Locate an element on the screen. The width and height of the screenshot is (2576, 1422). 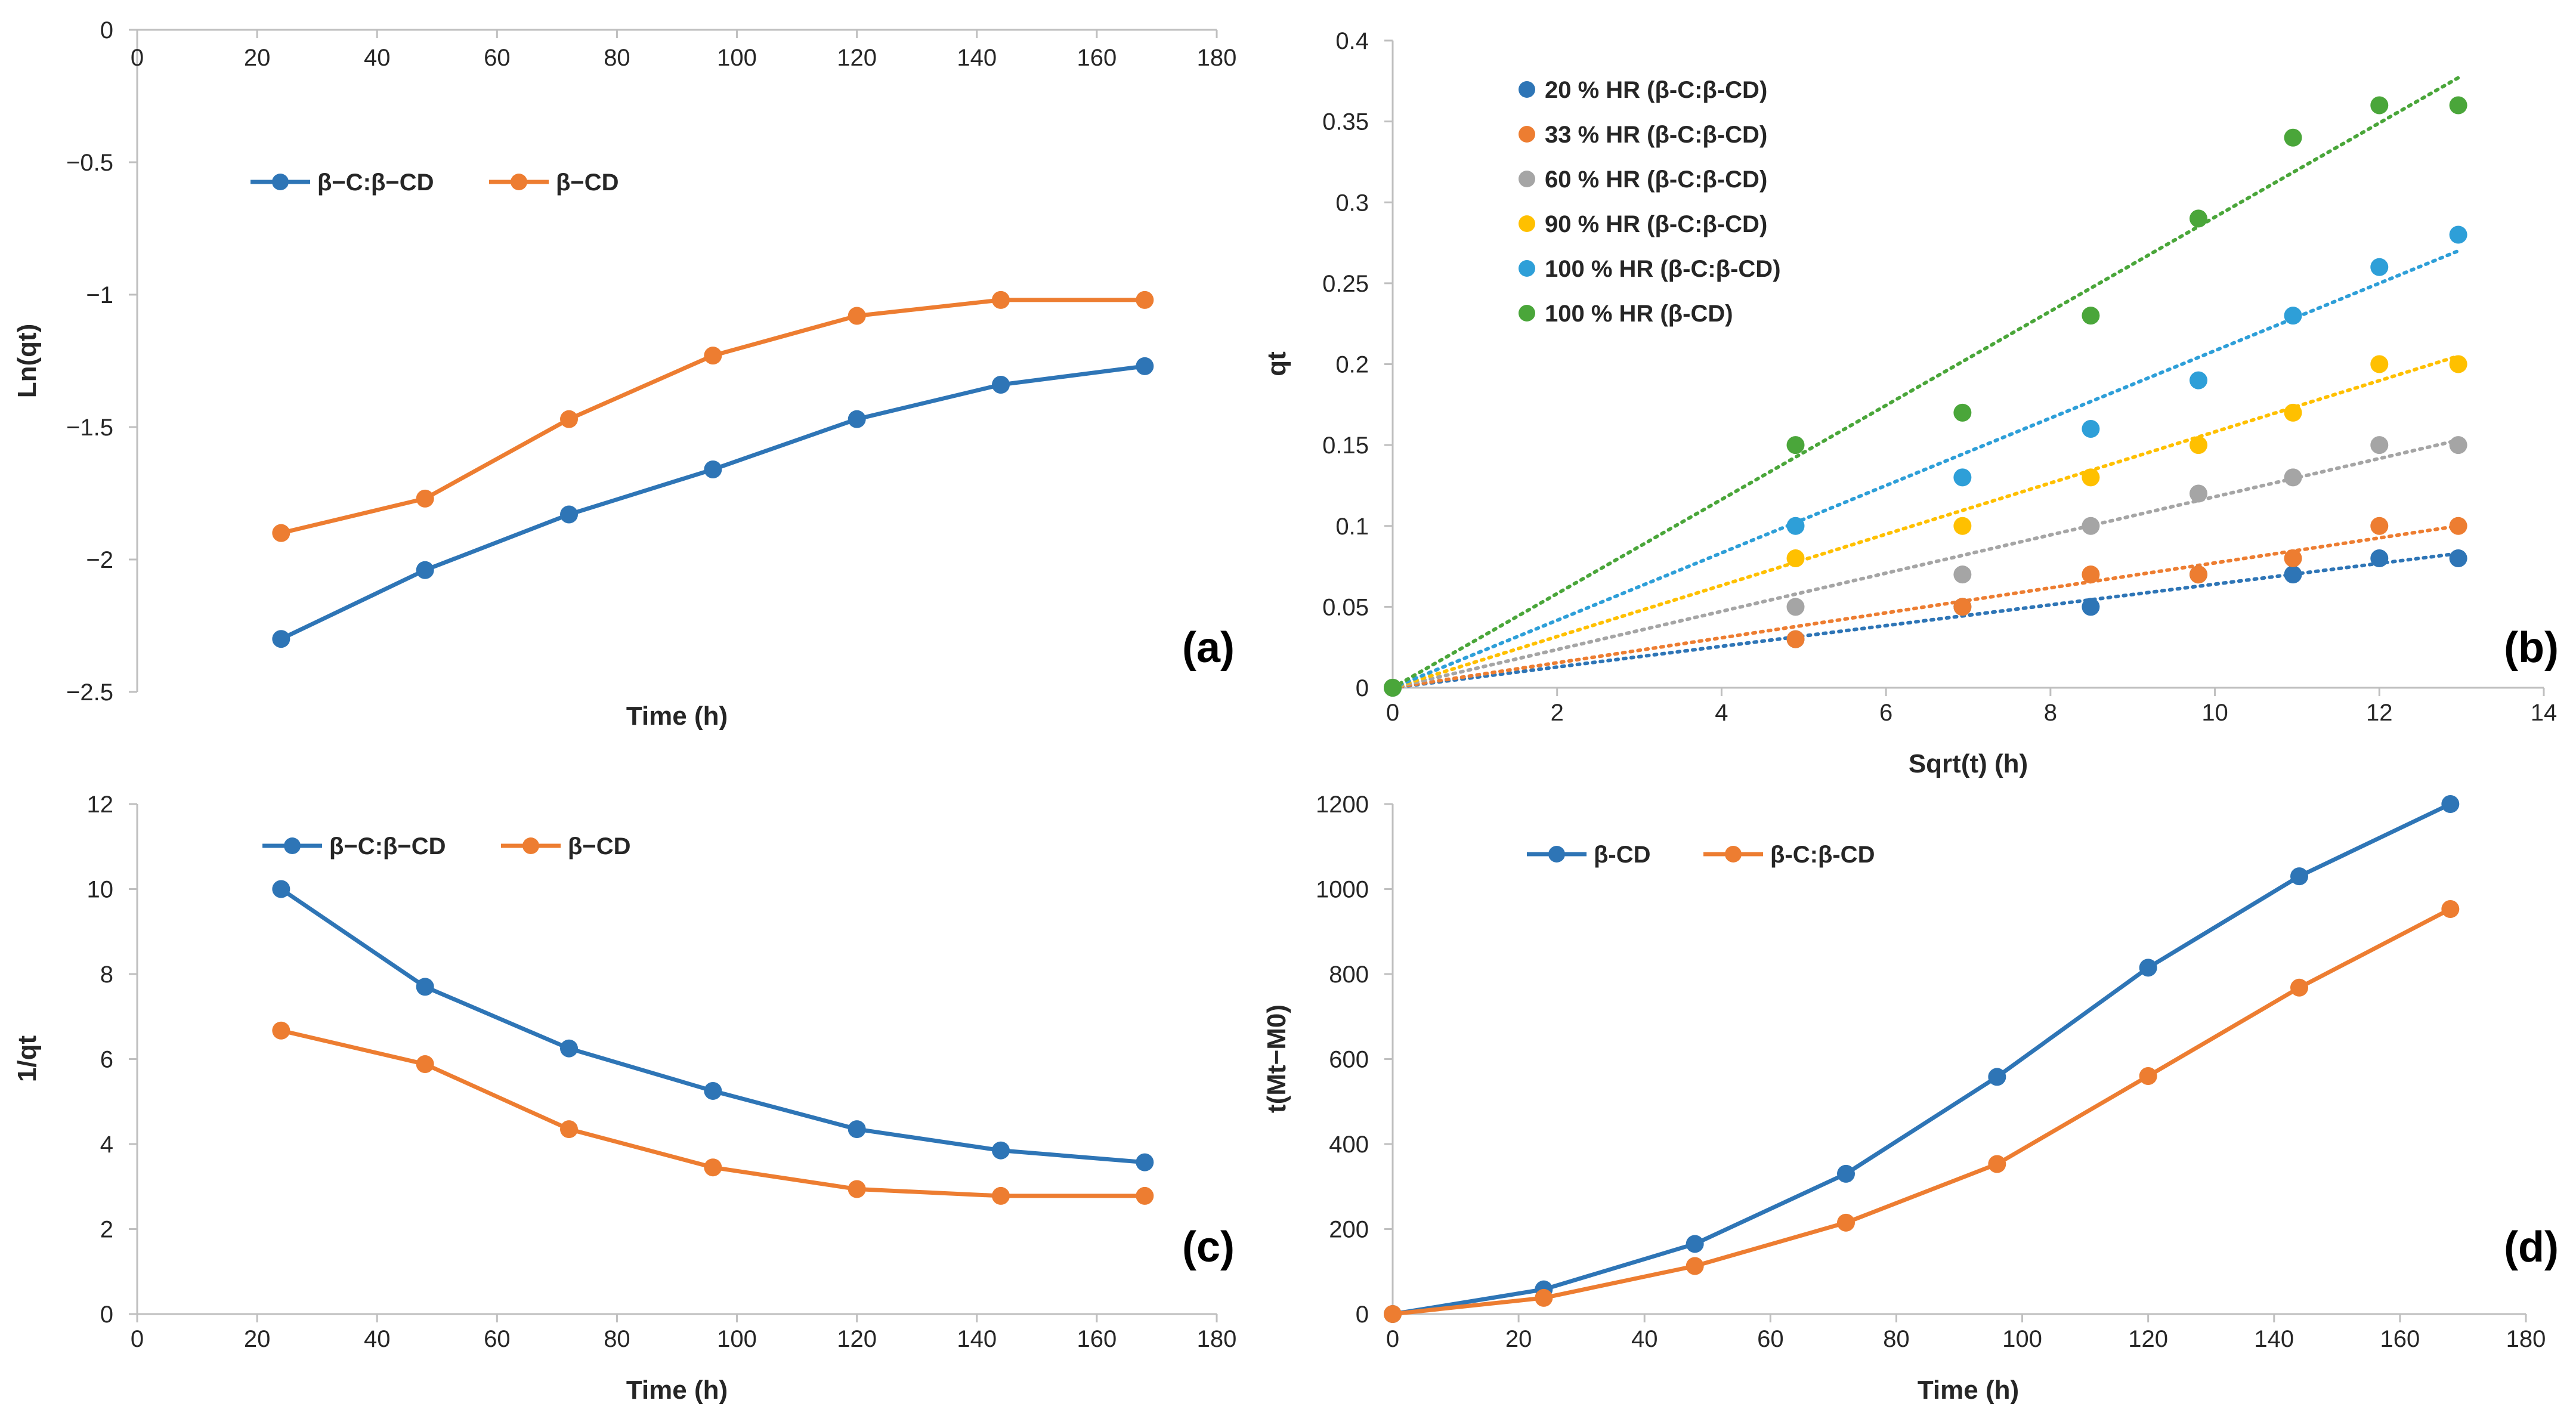
panel-label: (d) is located at coordinates (2531, 1247).